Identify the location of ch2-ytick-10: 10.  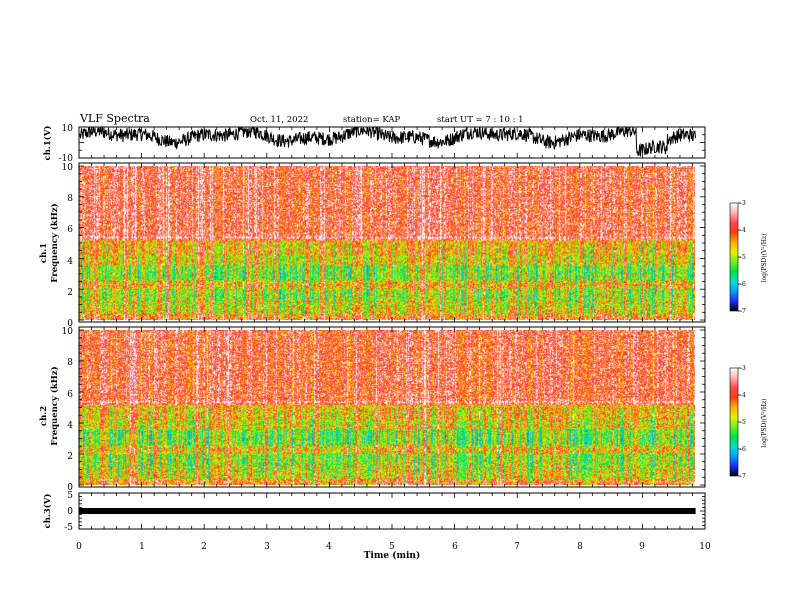
(68, 332).